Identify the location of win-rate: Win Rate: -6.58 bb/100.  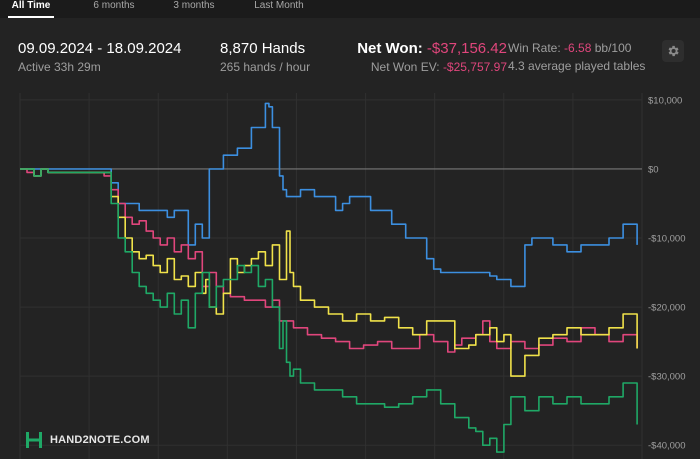
(569, 48).